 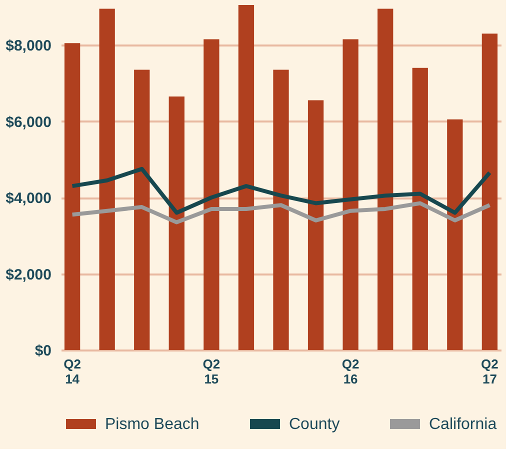 What do you see at coordinates (314, 424) in the screenshot?
I see `legend-label: County` at bounding box center [314, 424].